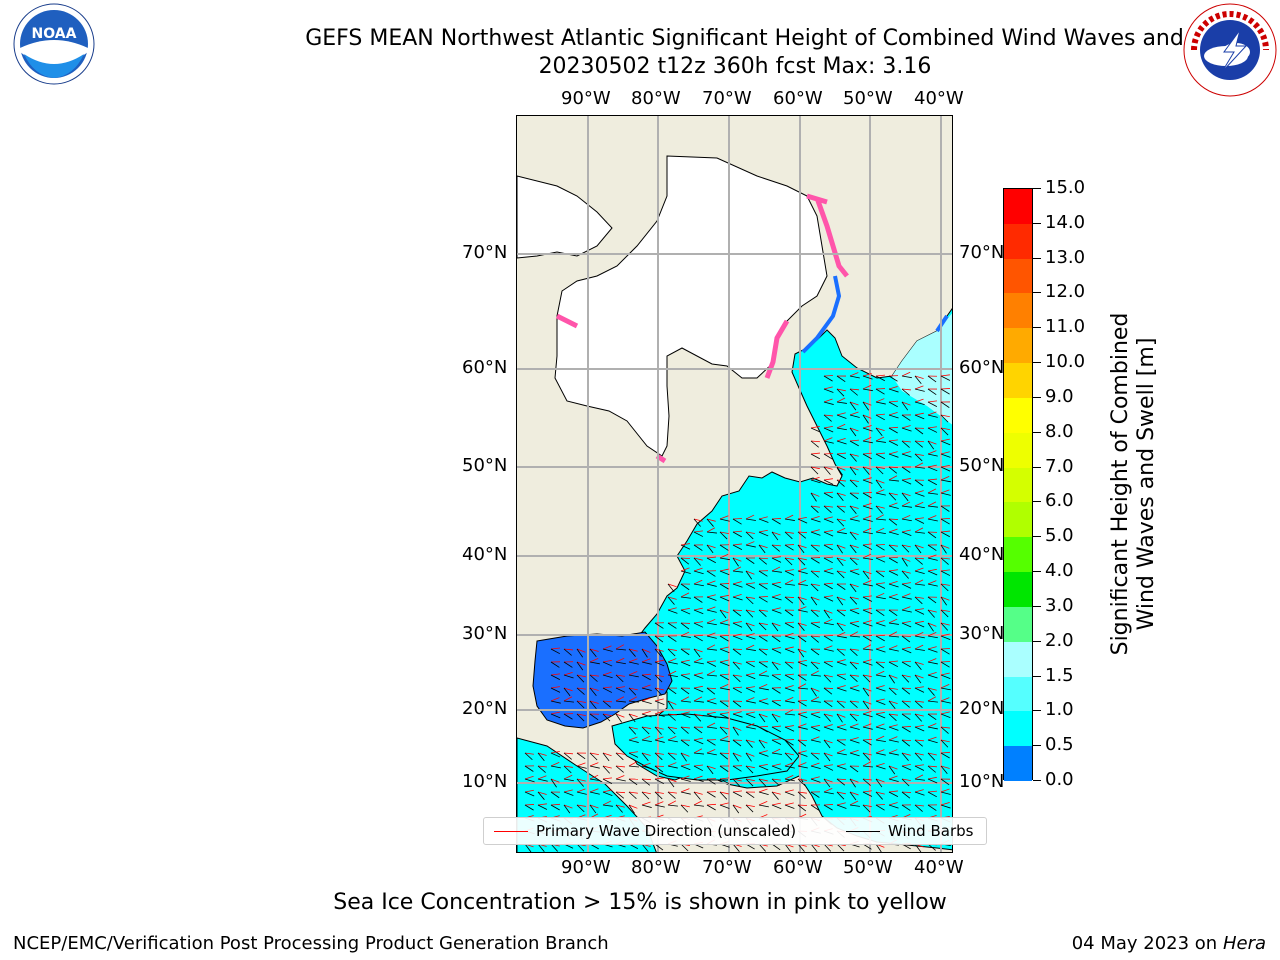 The height and width of the screenshot is (960, 1280). Describe the element at coordinates (1059, 431) in the screenshot. I see `colorbar-tick-label: 8.0` at that location.